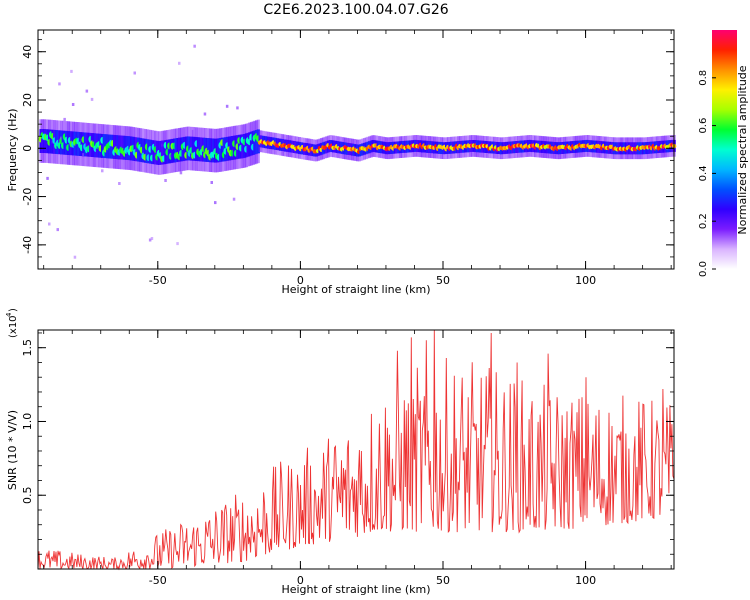 This screenshot has width=750, height=600. I want to click on snr-y-tick-label: 1.0, so click(27, 422).